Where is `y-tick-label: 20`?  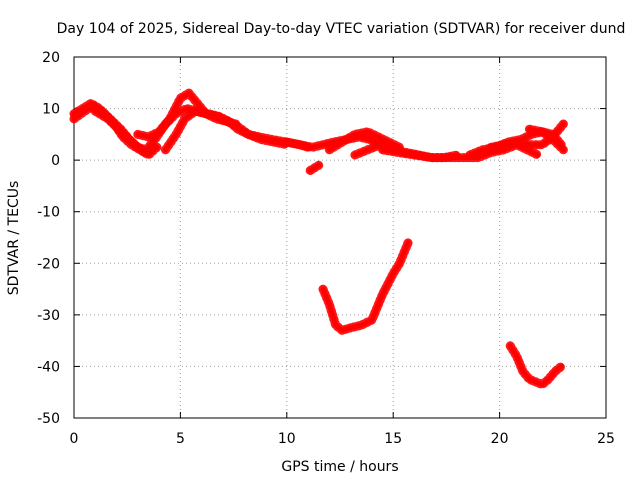
y-tick-label: 20 is located at coordinates (51, 58).